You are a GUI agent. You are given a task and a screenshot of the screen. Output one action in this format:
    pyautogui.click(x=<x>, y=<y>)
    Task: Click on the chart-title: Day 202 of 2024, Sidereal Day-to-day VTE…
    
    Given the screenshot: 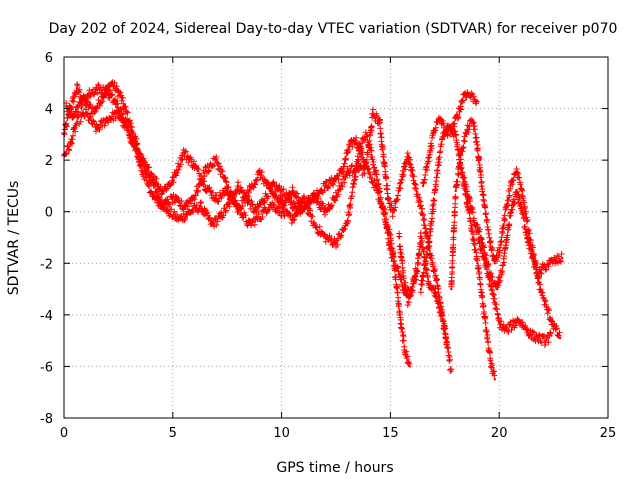 What is the action you would take?
    pyautogui.click(x=333, y=29)
    